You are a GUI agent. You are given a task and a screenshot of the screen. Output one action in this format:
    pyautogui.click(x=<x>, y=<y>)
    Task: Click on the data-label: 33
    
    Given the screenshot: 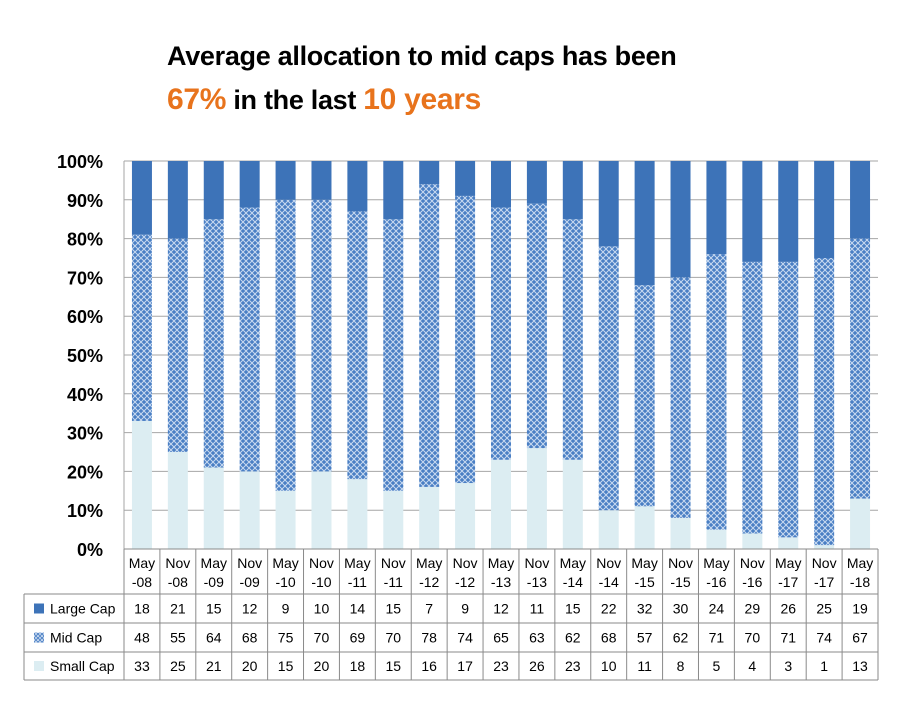 What is the action you would take?
    pyautogui.click(x=142, y=666)
    